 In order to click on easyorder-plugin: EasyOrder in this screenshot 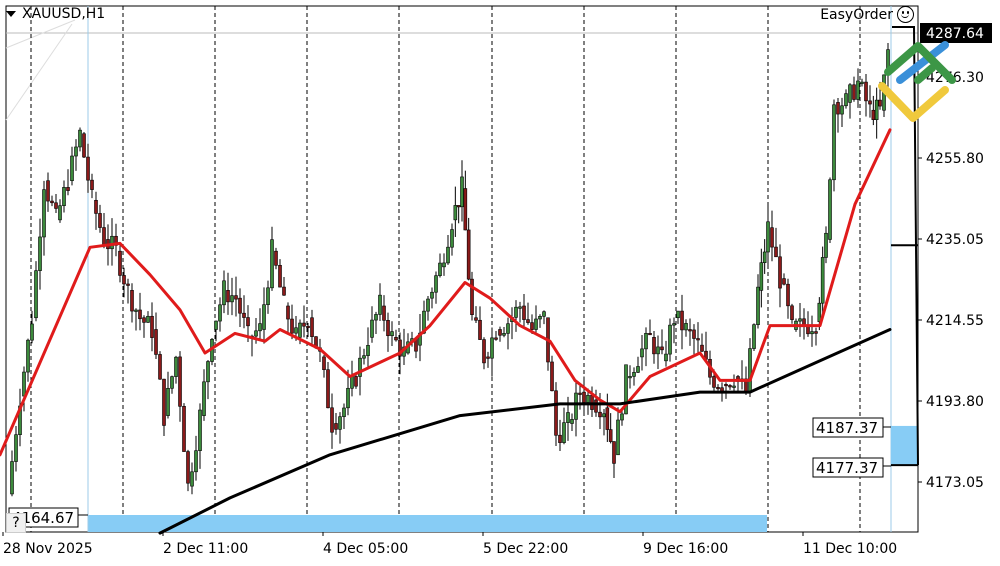, I will do `click(867, 14)`.